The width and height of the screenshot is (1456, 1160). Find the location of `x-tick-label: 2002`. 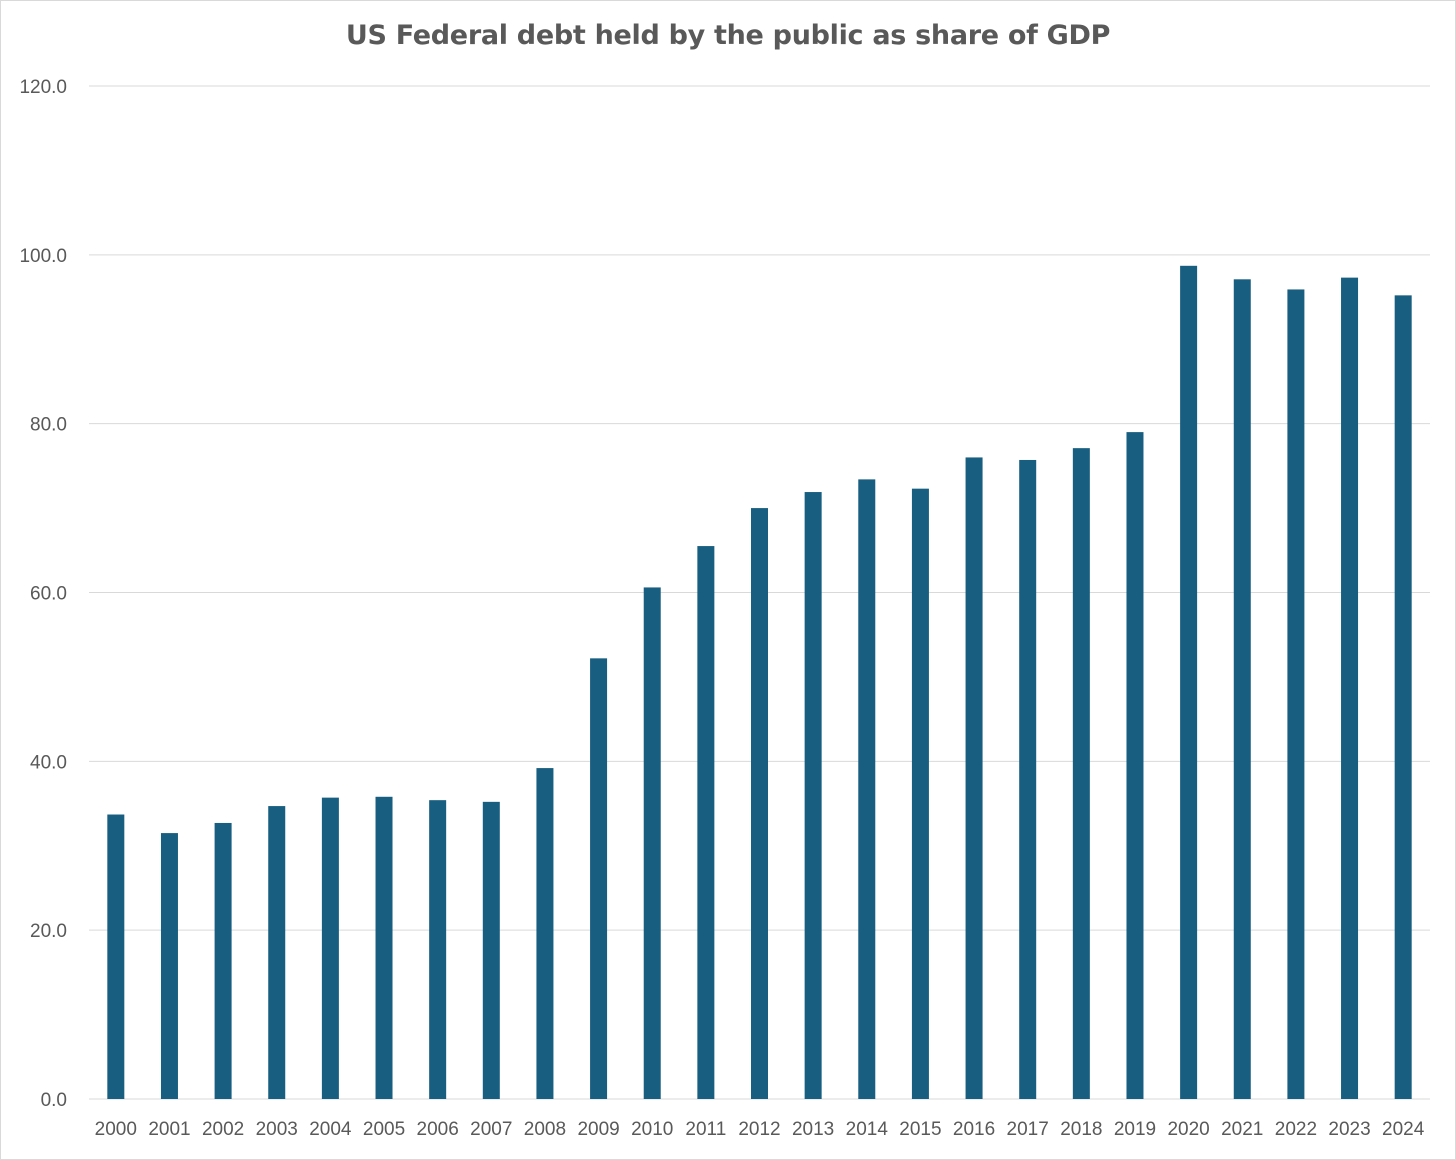

x-tick-label: 2002 is located at coordinates (223, 1129).